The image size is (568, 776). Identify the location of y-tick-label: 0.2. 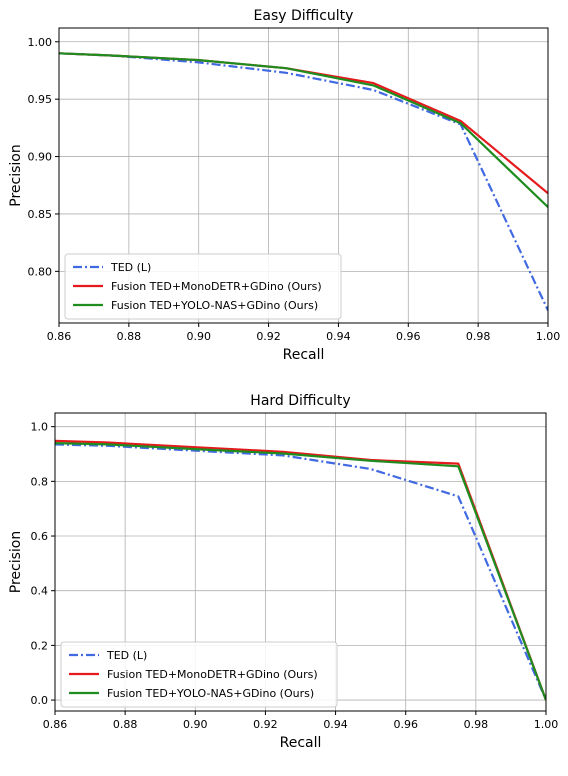
(40, 645).